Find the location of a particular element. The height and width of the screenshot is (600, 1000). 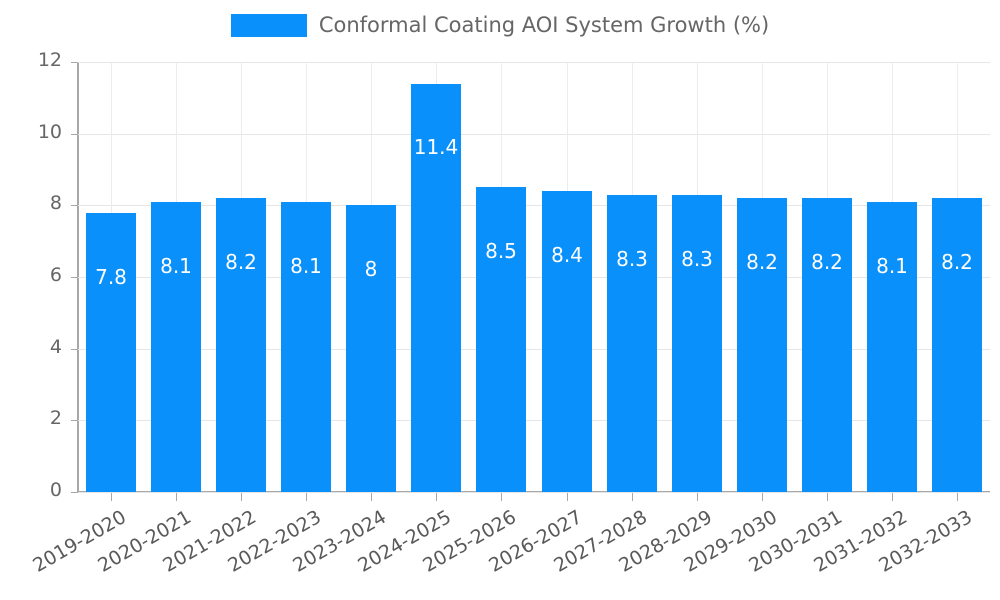

legend-item-series-0: Conformal Coating AOI System Growth (%) is located at coordinates (500, 25).